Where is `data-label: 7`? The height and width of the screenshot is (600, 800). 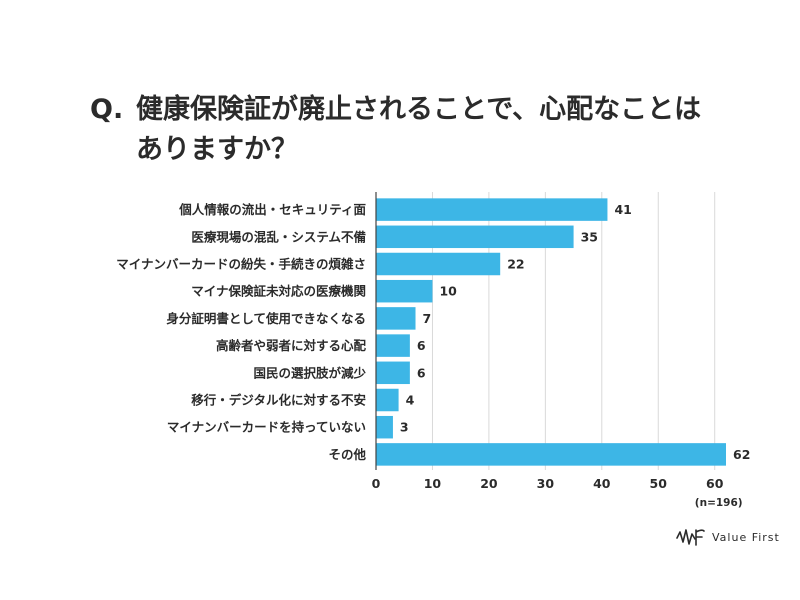
data-label: 7 is located at coordinates (427, 318).